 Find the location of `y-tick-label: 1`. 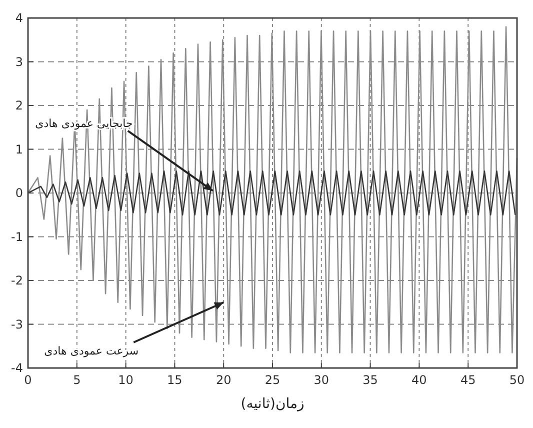

y-tick-label: 1 is located at coordinates (19, 149).